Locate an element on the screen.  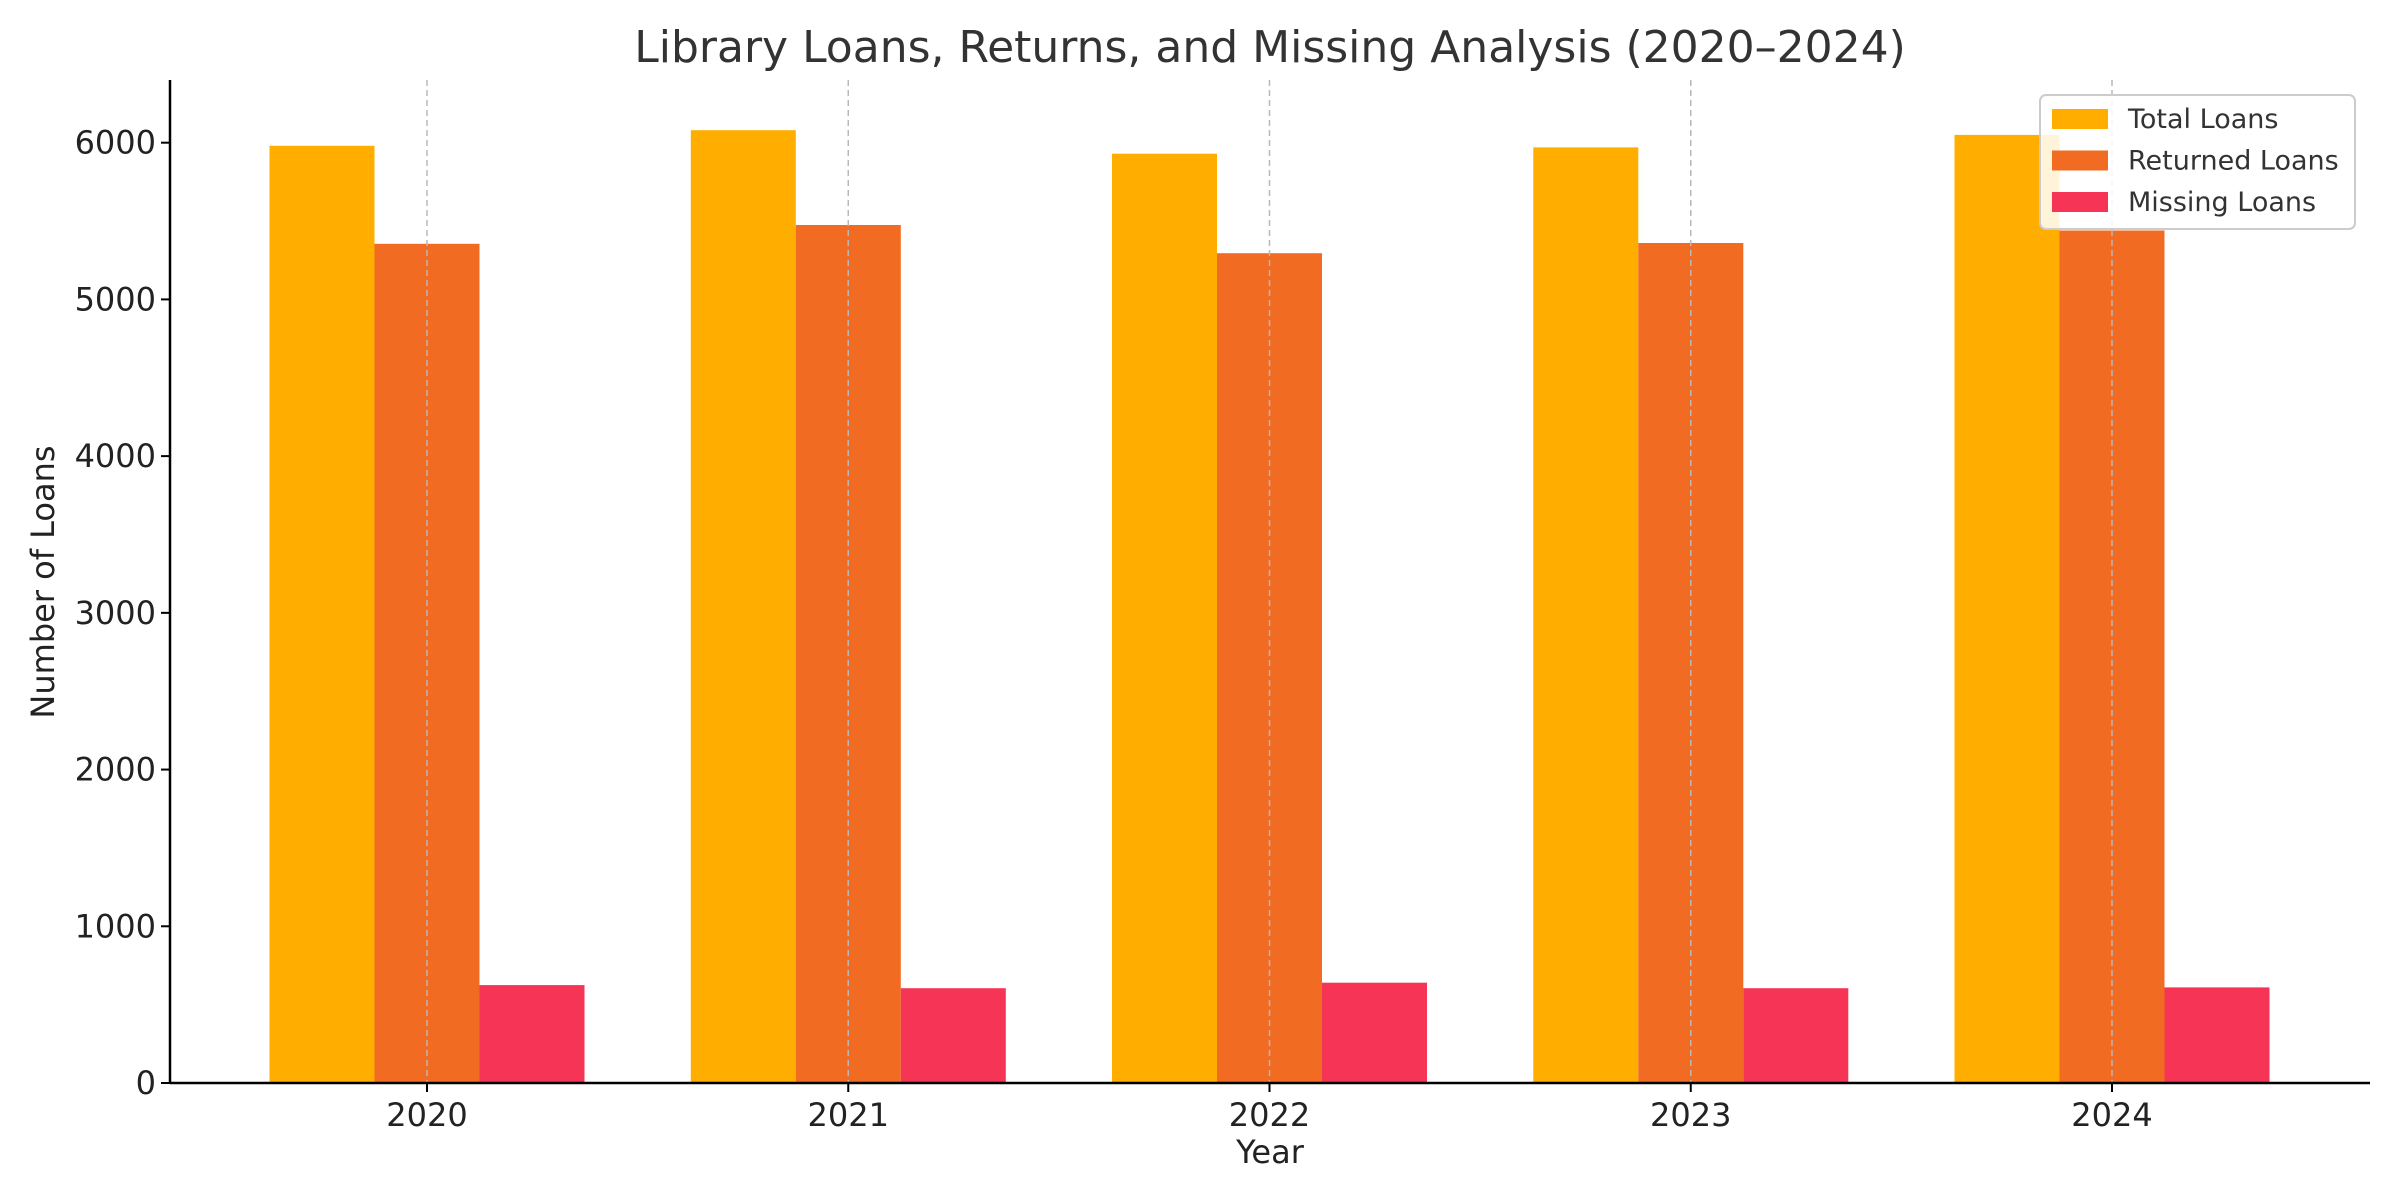
bar-total-loans-2023 is located at coordinates (1586, 615).